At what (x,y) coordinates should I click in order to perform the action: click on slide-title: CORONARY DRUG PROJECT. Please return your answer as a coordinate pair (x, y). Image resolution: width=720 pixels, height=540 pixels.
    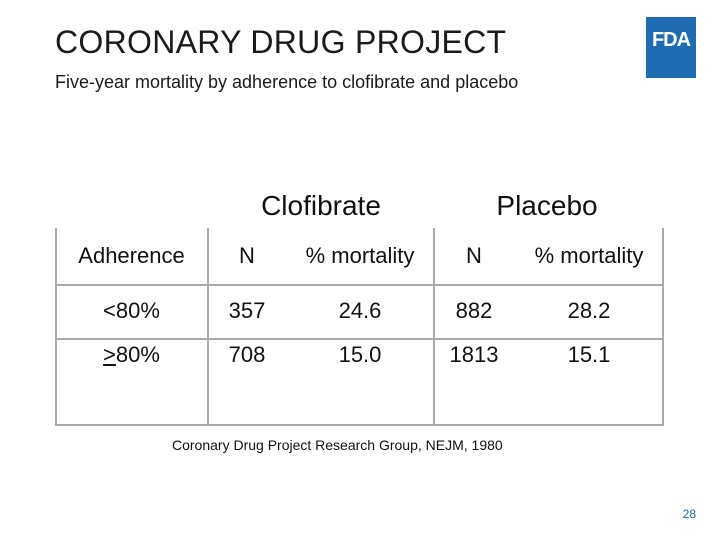
    Looking at the image, I should click on (281, 42).